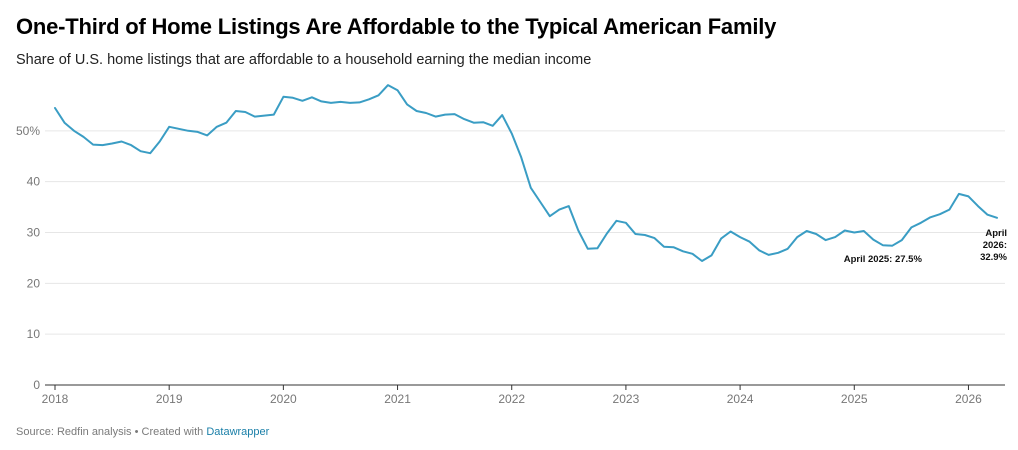 The image size is (1018, 450). What do you see at coordinates (36, 385) in the screenshot?
I see `y-tick-label: 0` at bounding box center [36, 385].